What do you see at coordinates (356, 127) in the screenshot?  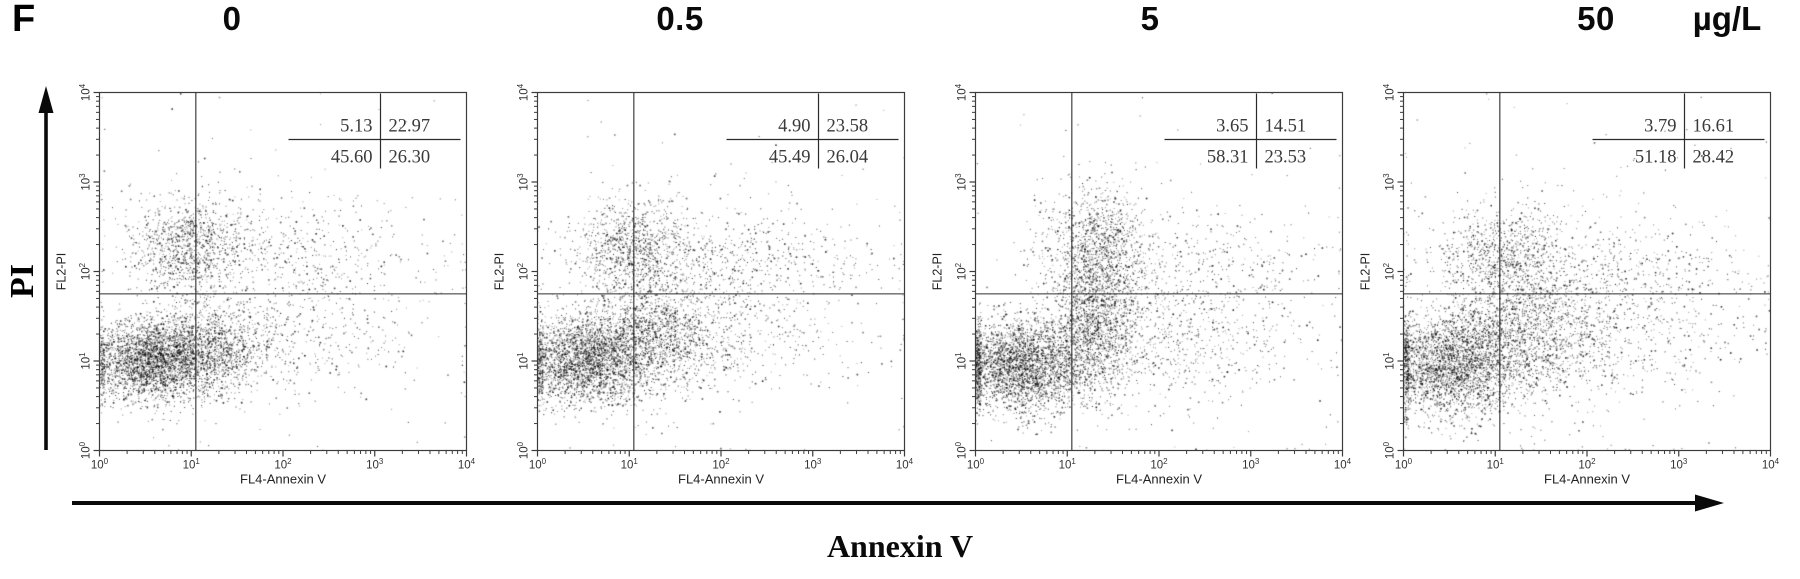 I see `quadrant-stat-upper-left: 5.13` at bounding box center [356, 127].